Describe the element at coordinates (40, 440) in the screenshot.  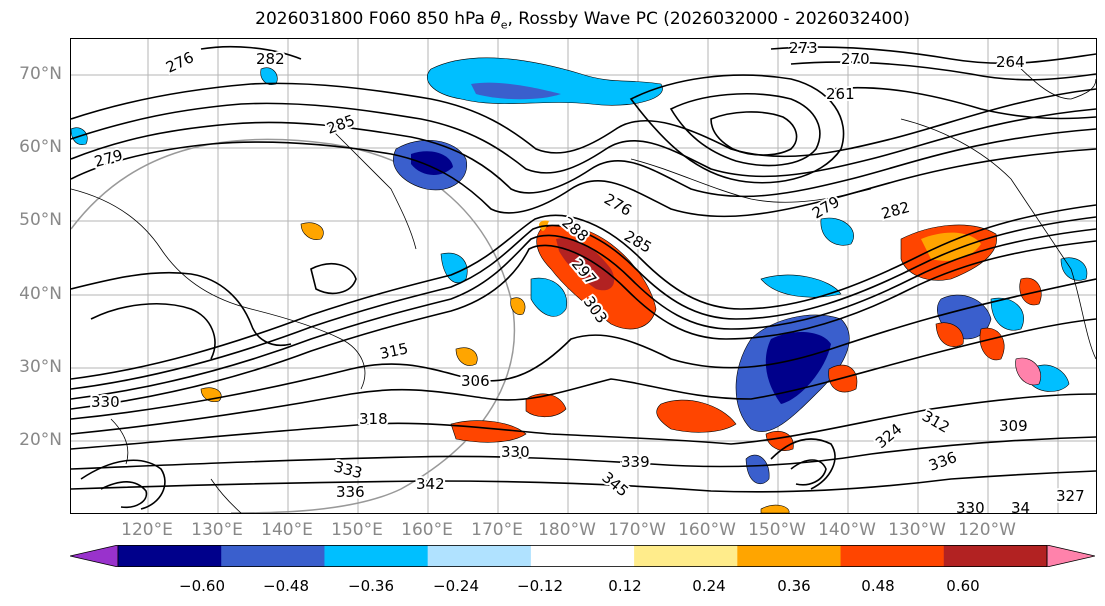
I see `lat-label-20n: 20°N` at that location.